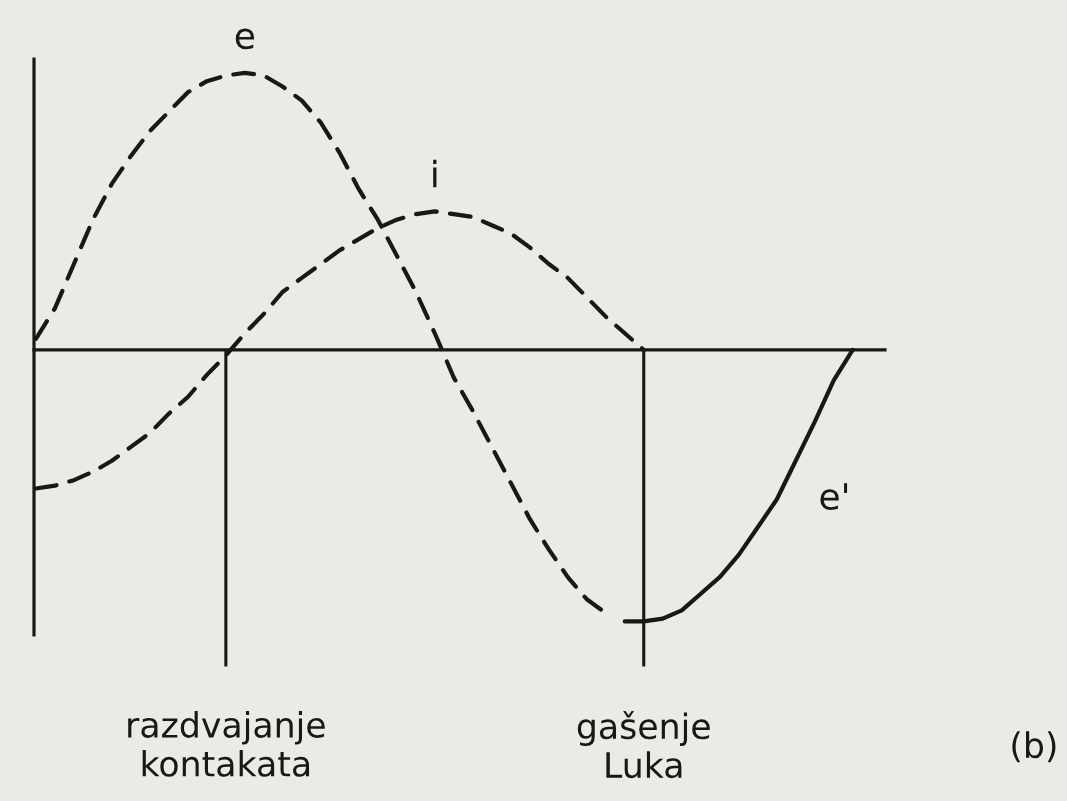  Describe the element at coordinates (245, 39) in the screenshot. I see `series-label: e` at that location.